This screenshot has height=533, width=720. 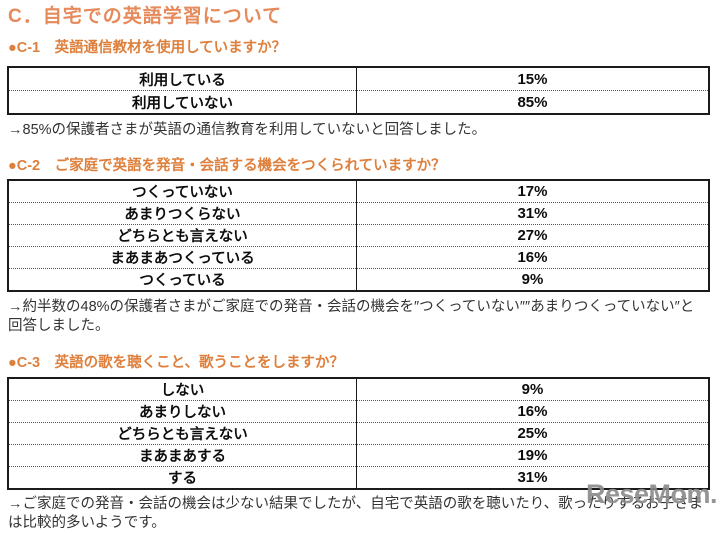 What do you see at coordinates (182, 279) in the screenshot?
I see `answer-label-cell: つくっている` at bounding box center [182, 279].